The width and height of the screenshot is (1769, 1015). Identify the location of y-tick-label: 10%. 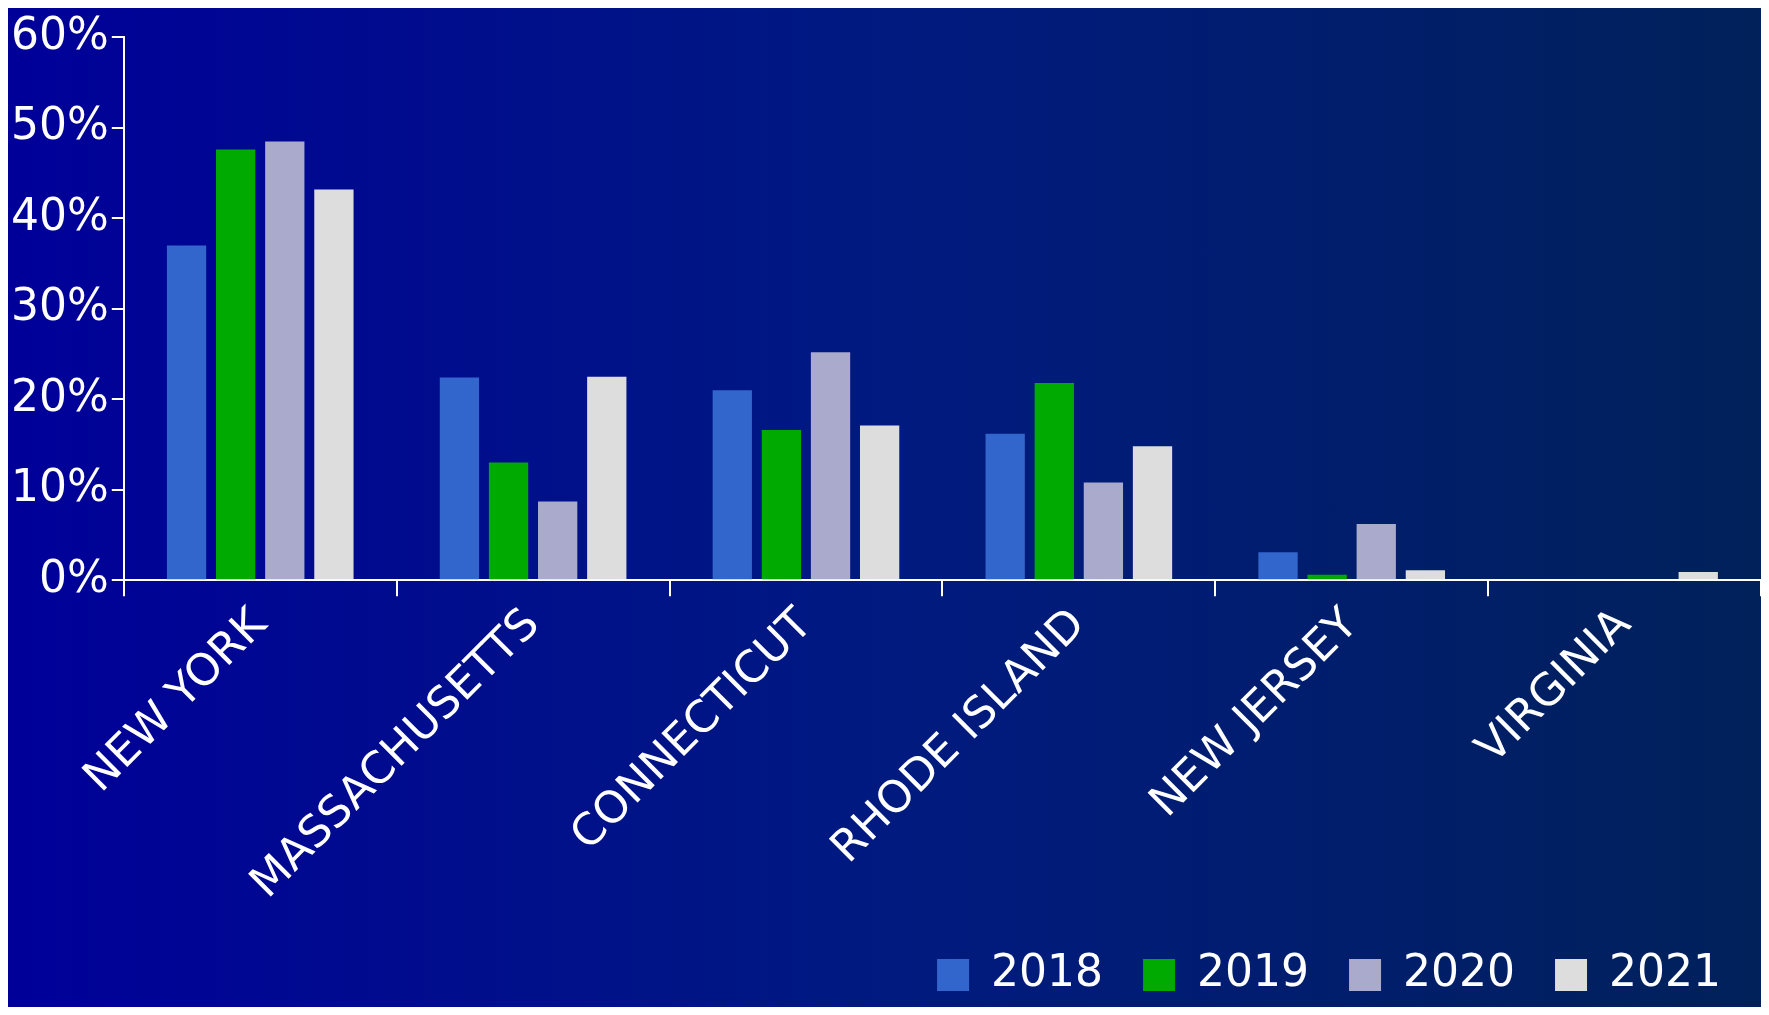
(60, 486).